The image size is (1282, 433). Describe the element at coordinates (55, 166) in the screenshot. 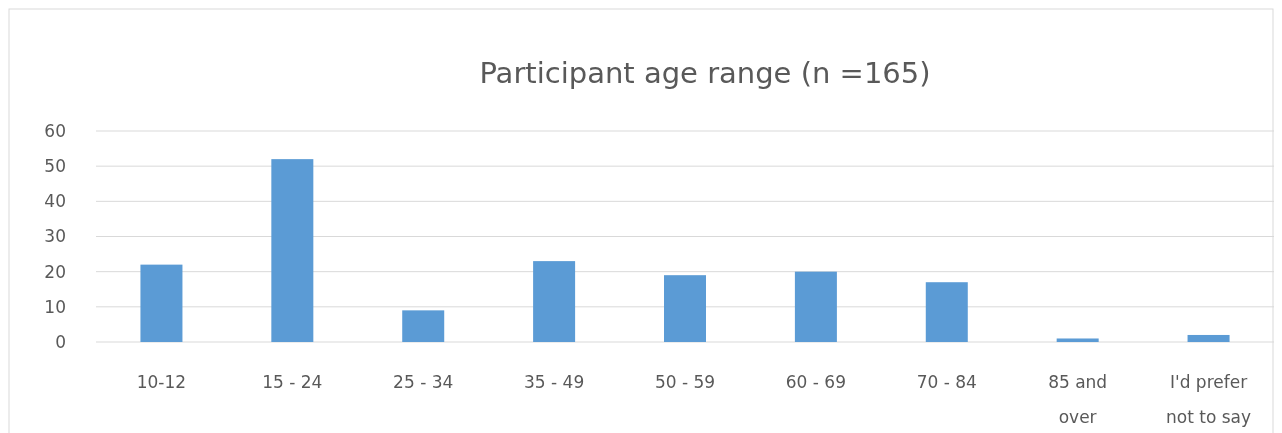

I see `y-tick-label: 50` at that location.